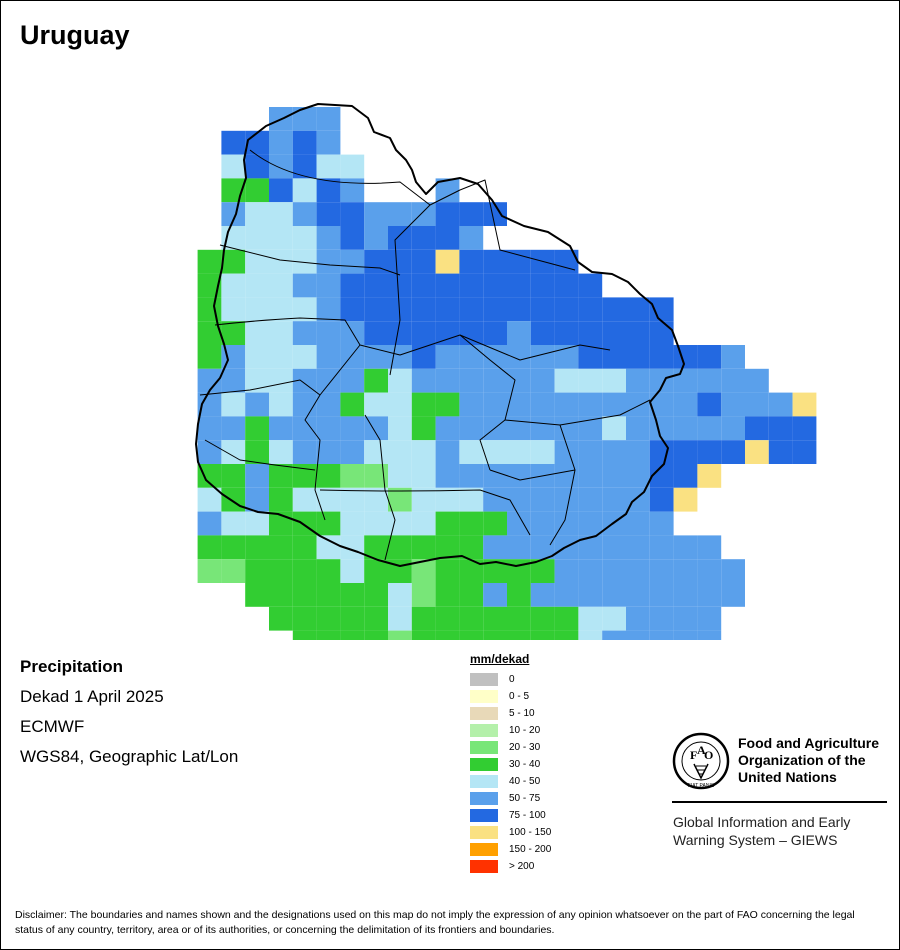  What do you see at coordinates (519, 696) in the screenshot?
I see `legend-label: 0 - 5` at bounding box center [519, 696].